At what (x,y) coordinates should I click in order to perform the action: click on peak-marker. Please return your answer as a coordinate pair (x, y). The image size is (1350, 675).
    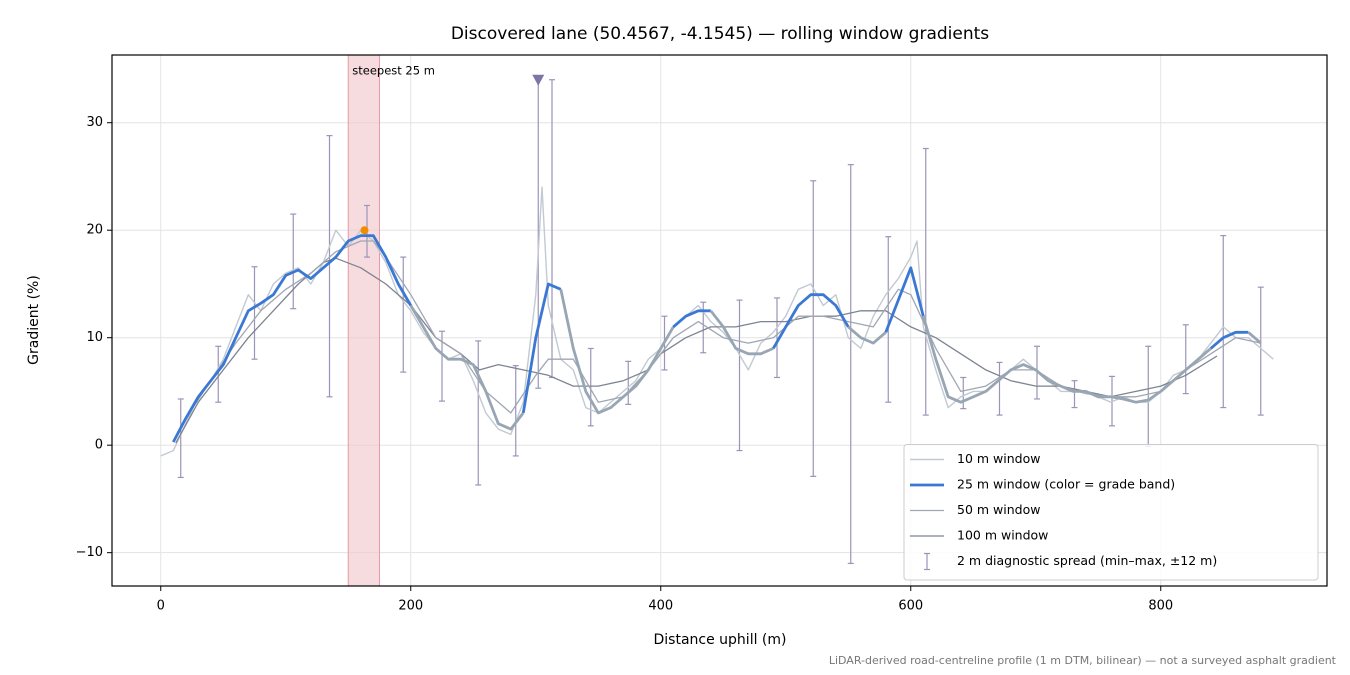
    Looking at the image, I should click on (538, 80).